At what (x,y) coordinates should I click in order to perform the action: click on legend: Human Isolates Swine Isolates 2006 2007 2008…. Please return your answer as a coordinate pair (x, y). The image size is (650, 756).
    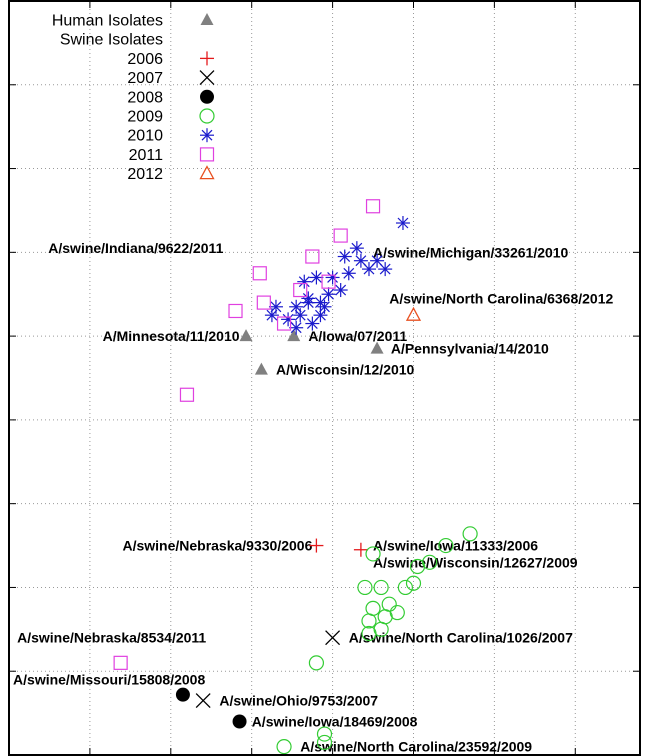
    Looking at the image, I should click on (133, 98).